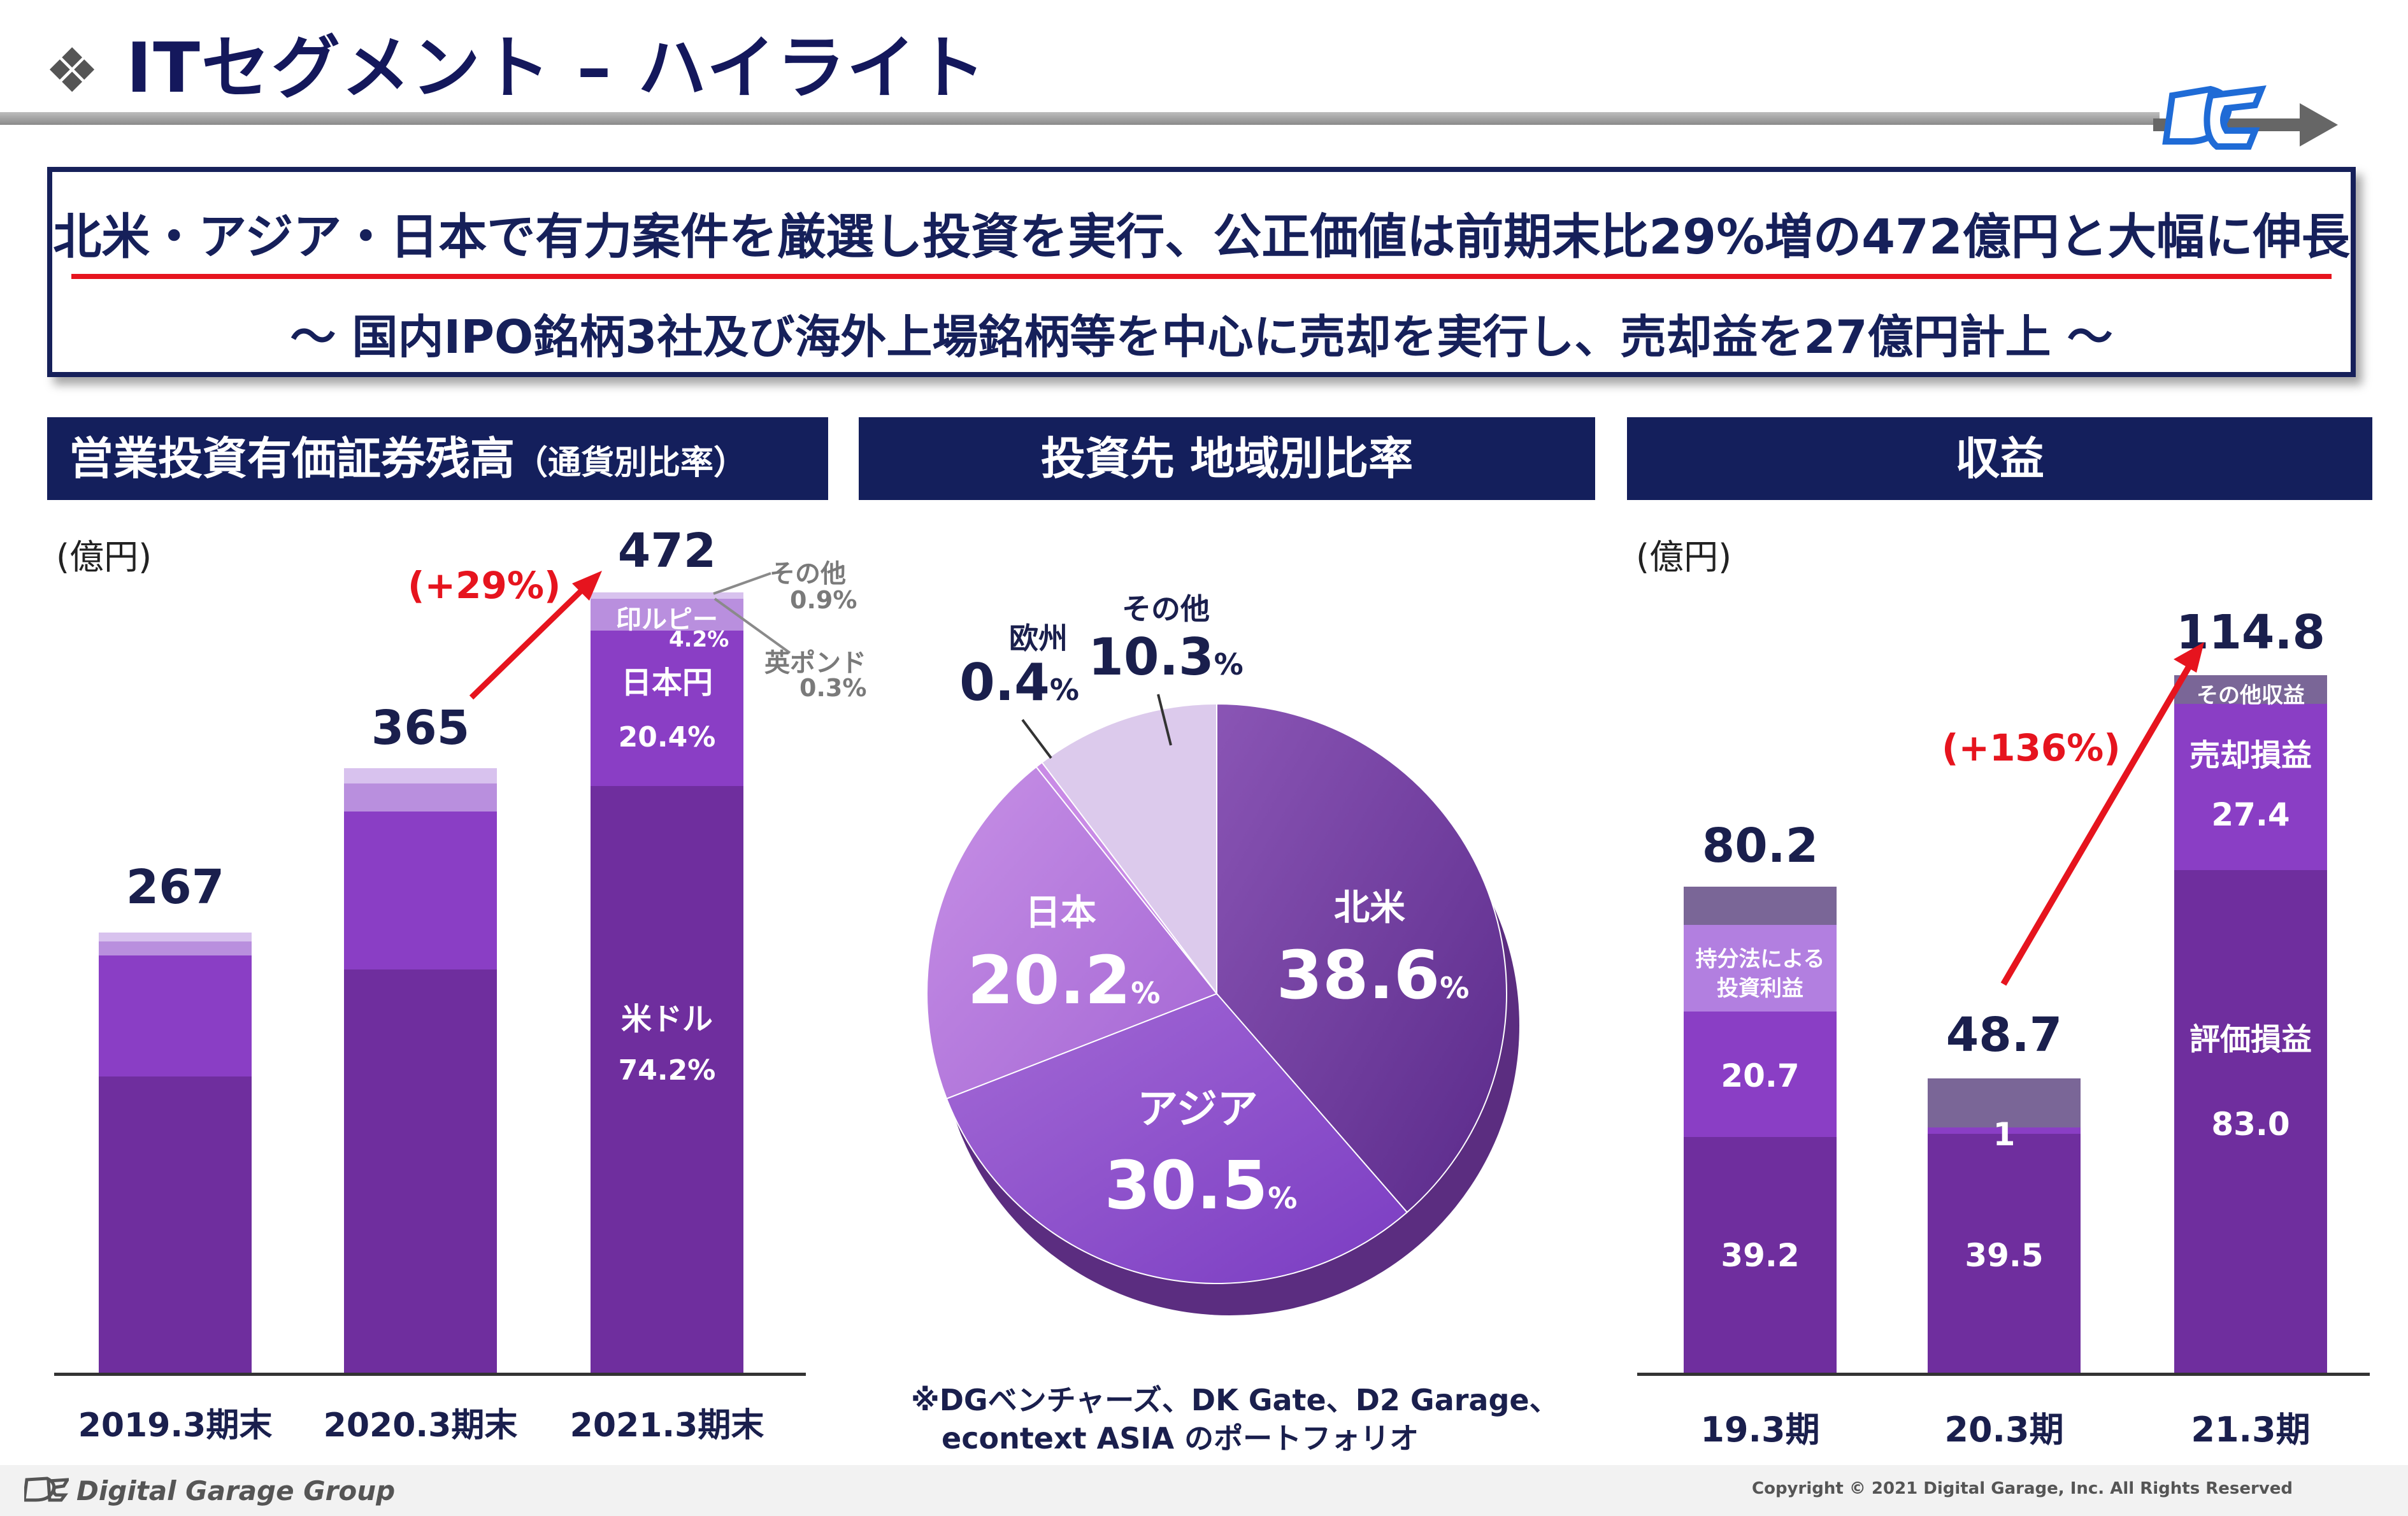  I want to click on pie-slice-jp, so click(1072, 933).